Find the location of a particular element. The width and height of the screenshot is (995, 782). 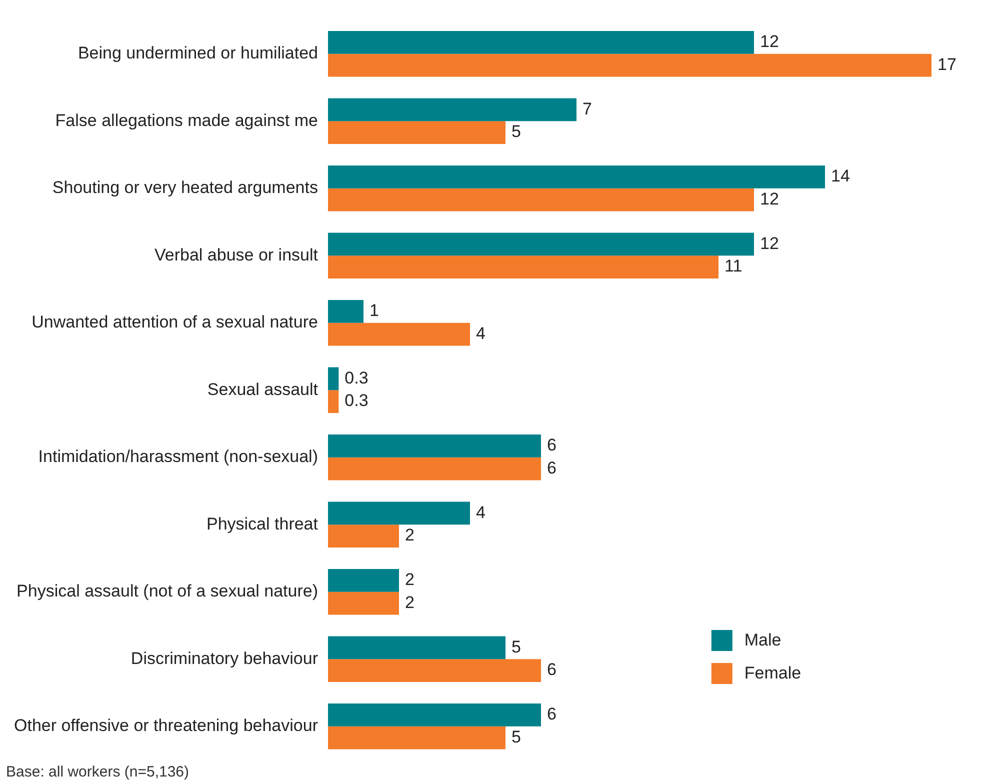

y-tick-label: Verbal abuse or insult is located at coordinates (236, 254).